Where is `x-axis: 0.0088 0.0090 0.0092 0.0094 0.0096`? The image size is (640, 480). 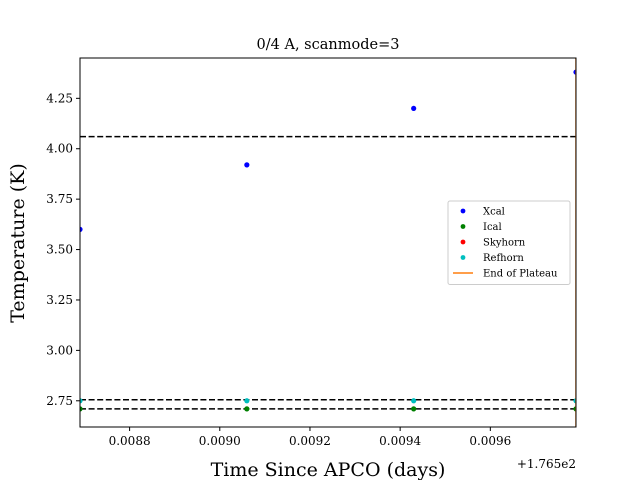
x-axis: 0.0088 0.0090 0.0092 0.0094 0.0096 is located at coordinates (310, 437).